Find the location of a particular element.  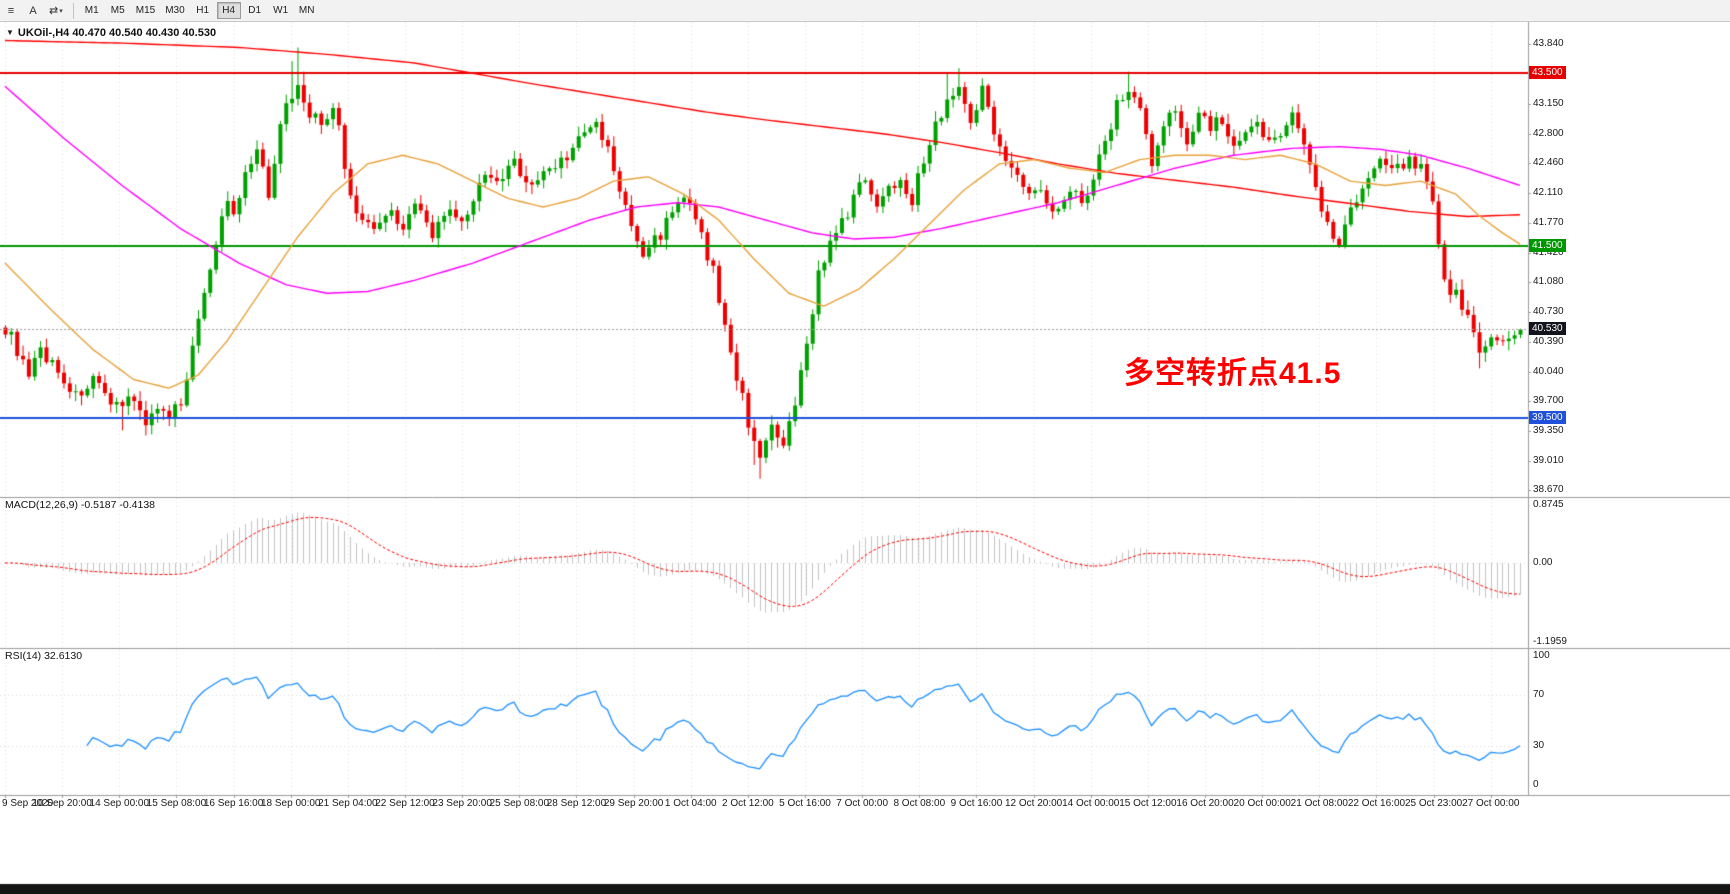

timeframe-button-mn: MN is located at coordinates (307, 10).